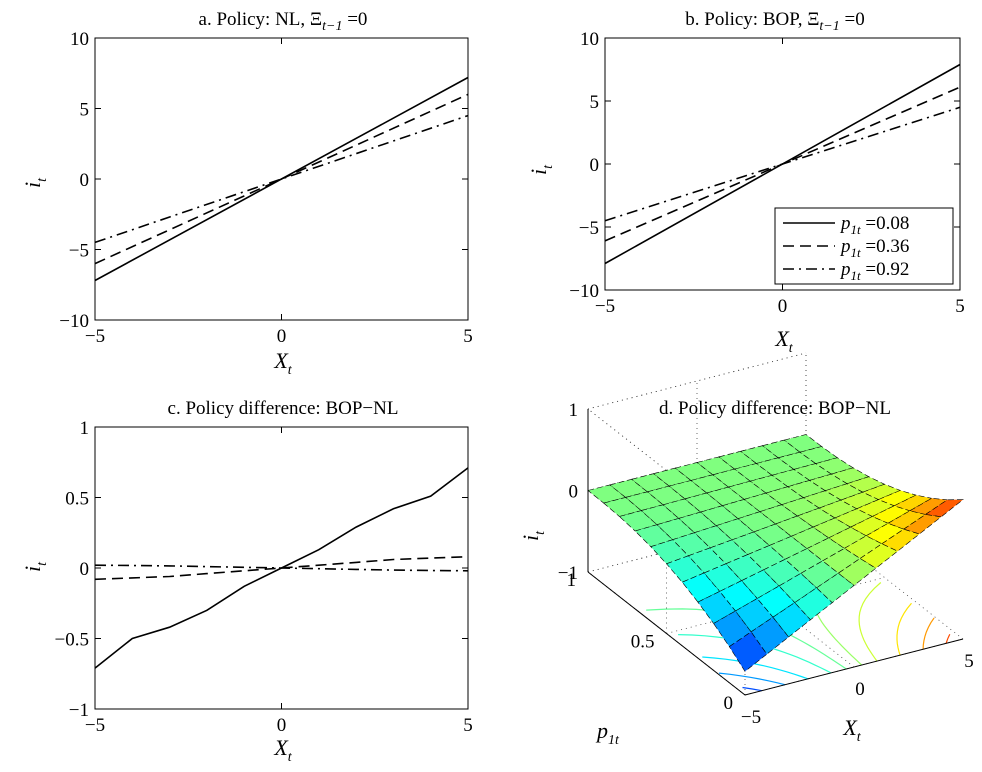  What do you see at coordinates (574, 410) in the screenshot?
I see `panel-d-ztick-label: 1` at bounding box center [574, 410].